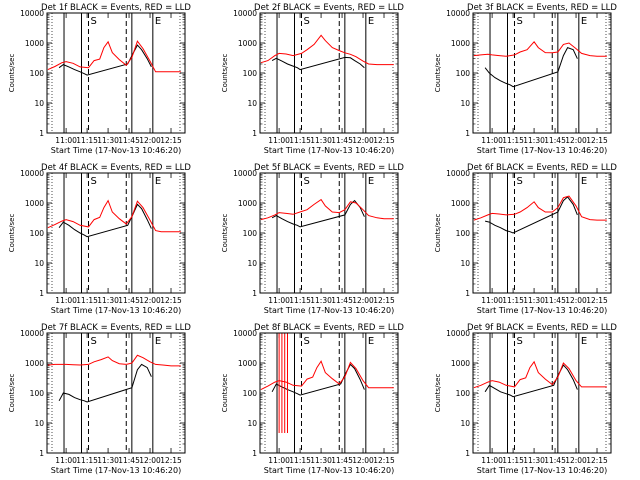 The height and width of the screenshot is (480, 640). Describe the element at coordinates (116, 168) in the screenshot. I see `panel-title: Det 4f BLACK = Events, RED = LLD` at that location.